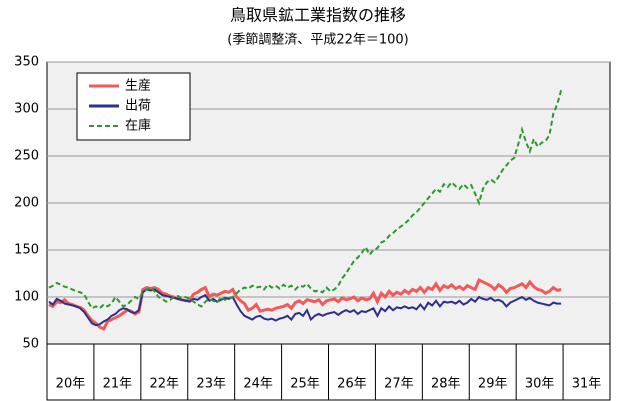 The height and width of the screenshot is (401, 620). Describe the element at coordinates (26, 62) in the screenshot. I see `y-tick-label: 350` at that location.